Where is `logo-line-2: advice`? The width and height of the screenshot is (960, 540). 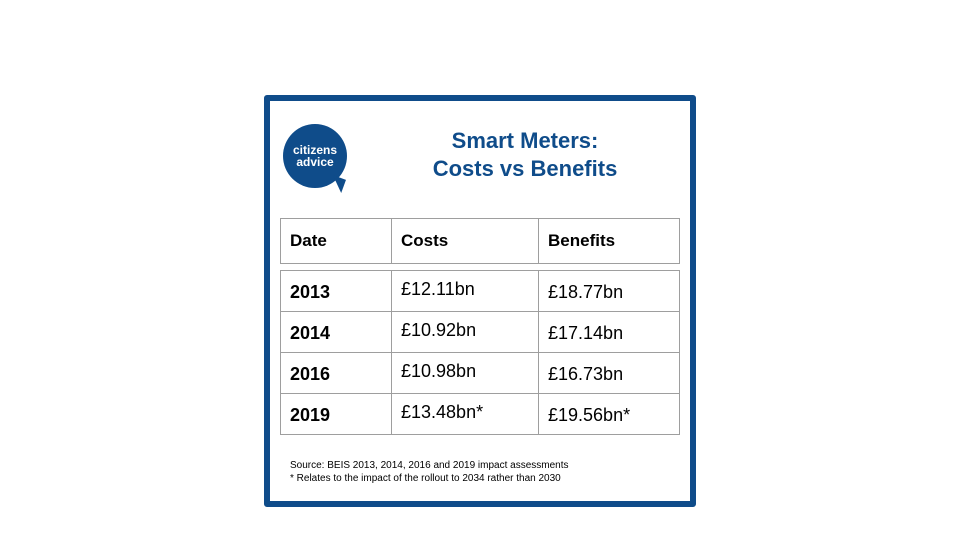 logo-line-2: advice is located at coordinates (315, 162).